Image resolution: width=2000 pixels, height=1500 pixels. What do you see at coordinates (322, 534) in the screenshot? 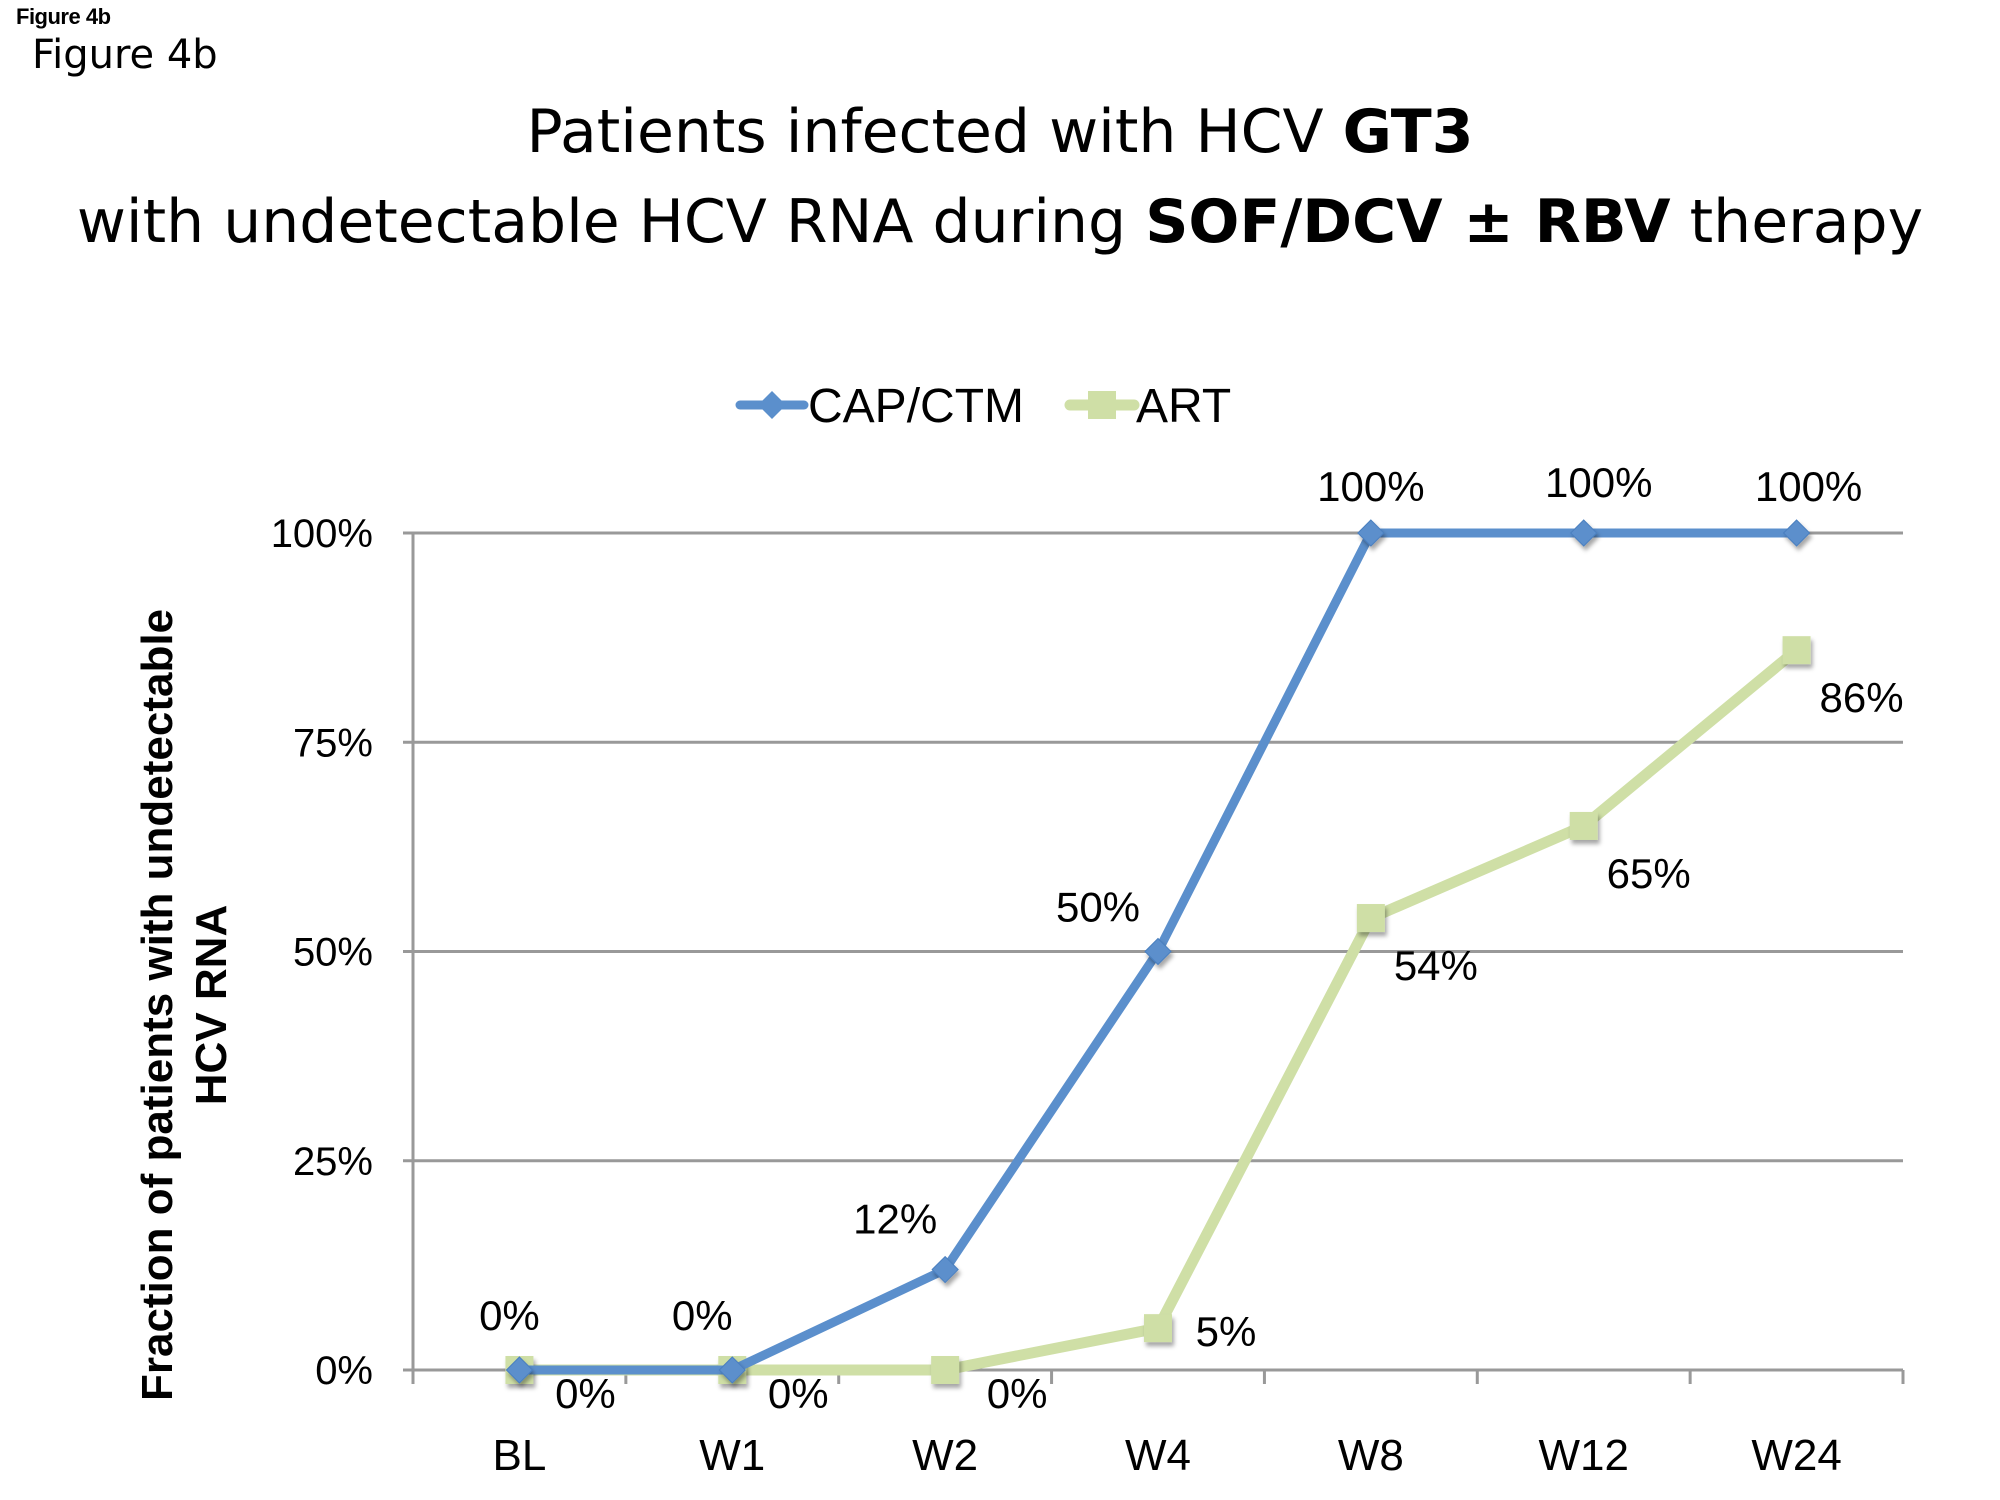
I see `y-tick-label: 100%` at bounding box center [322, 534].